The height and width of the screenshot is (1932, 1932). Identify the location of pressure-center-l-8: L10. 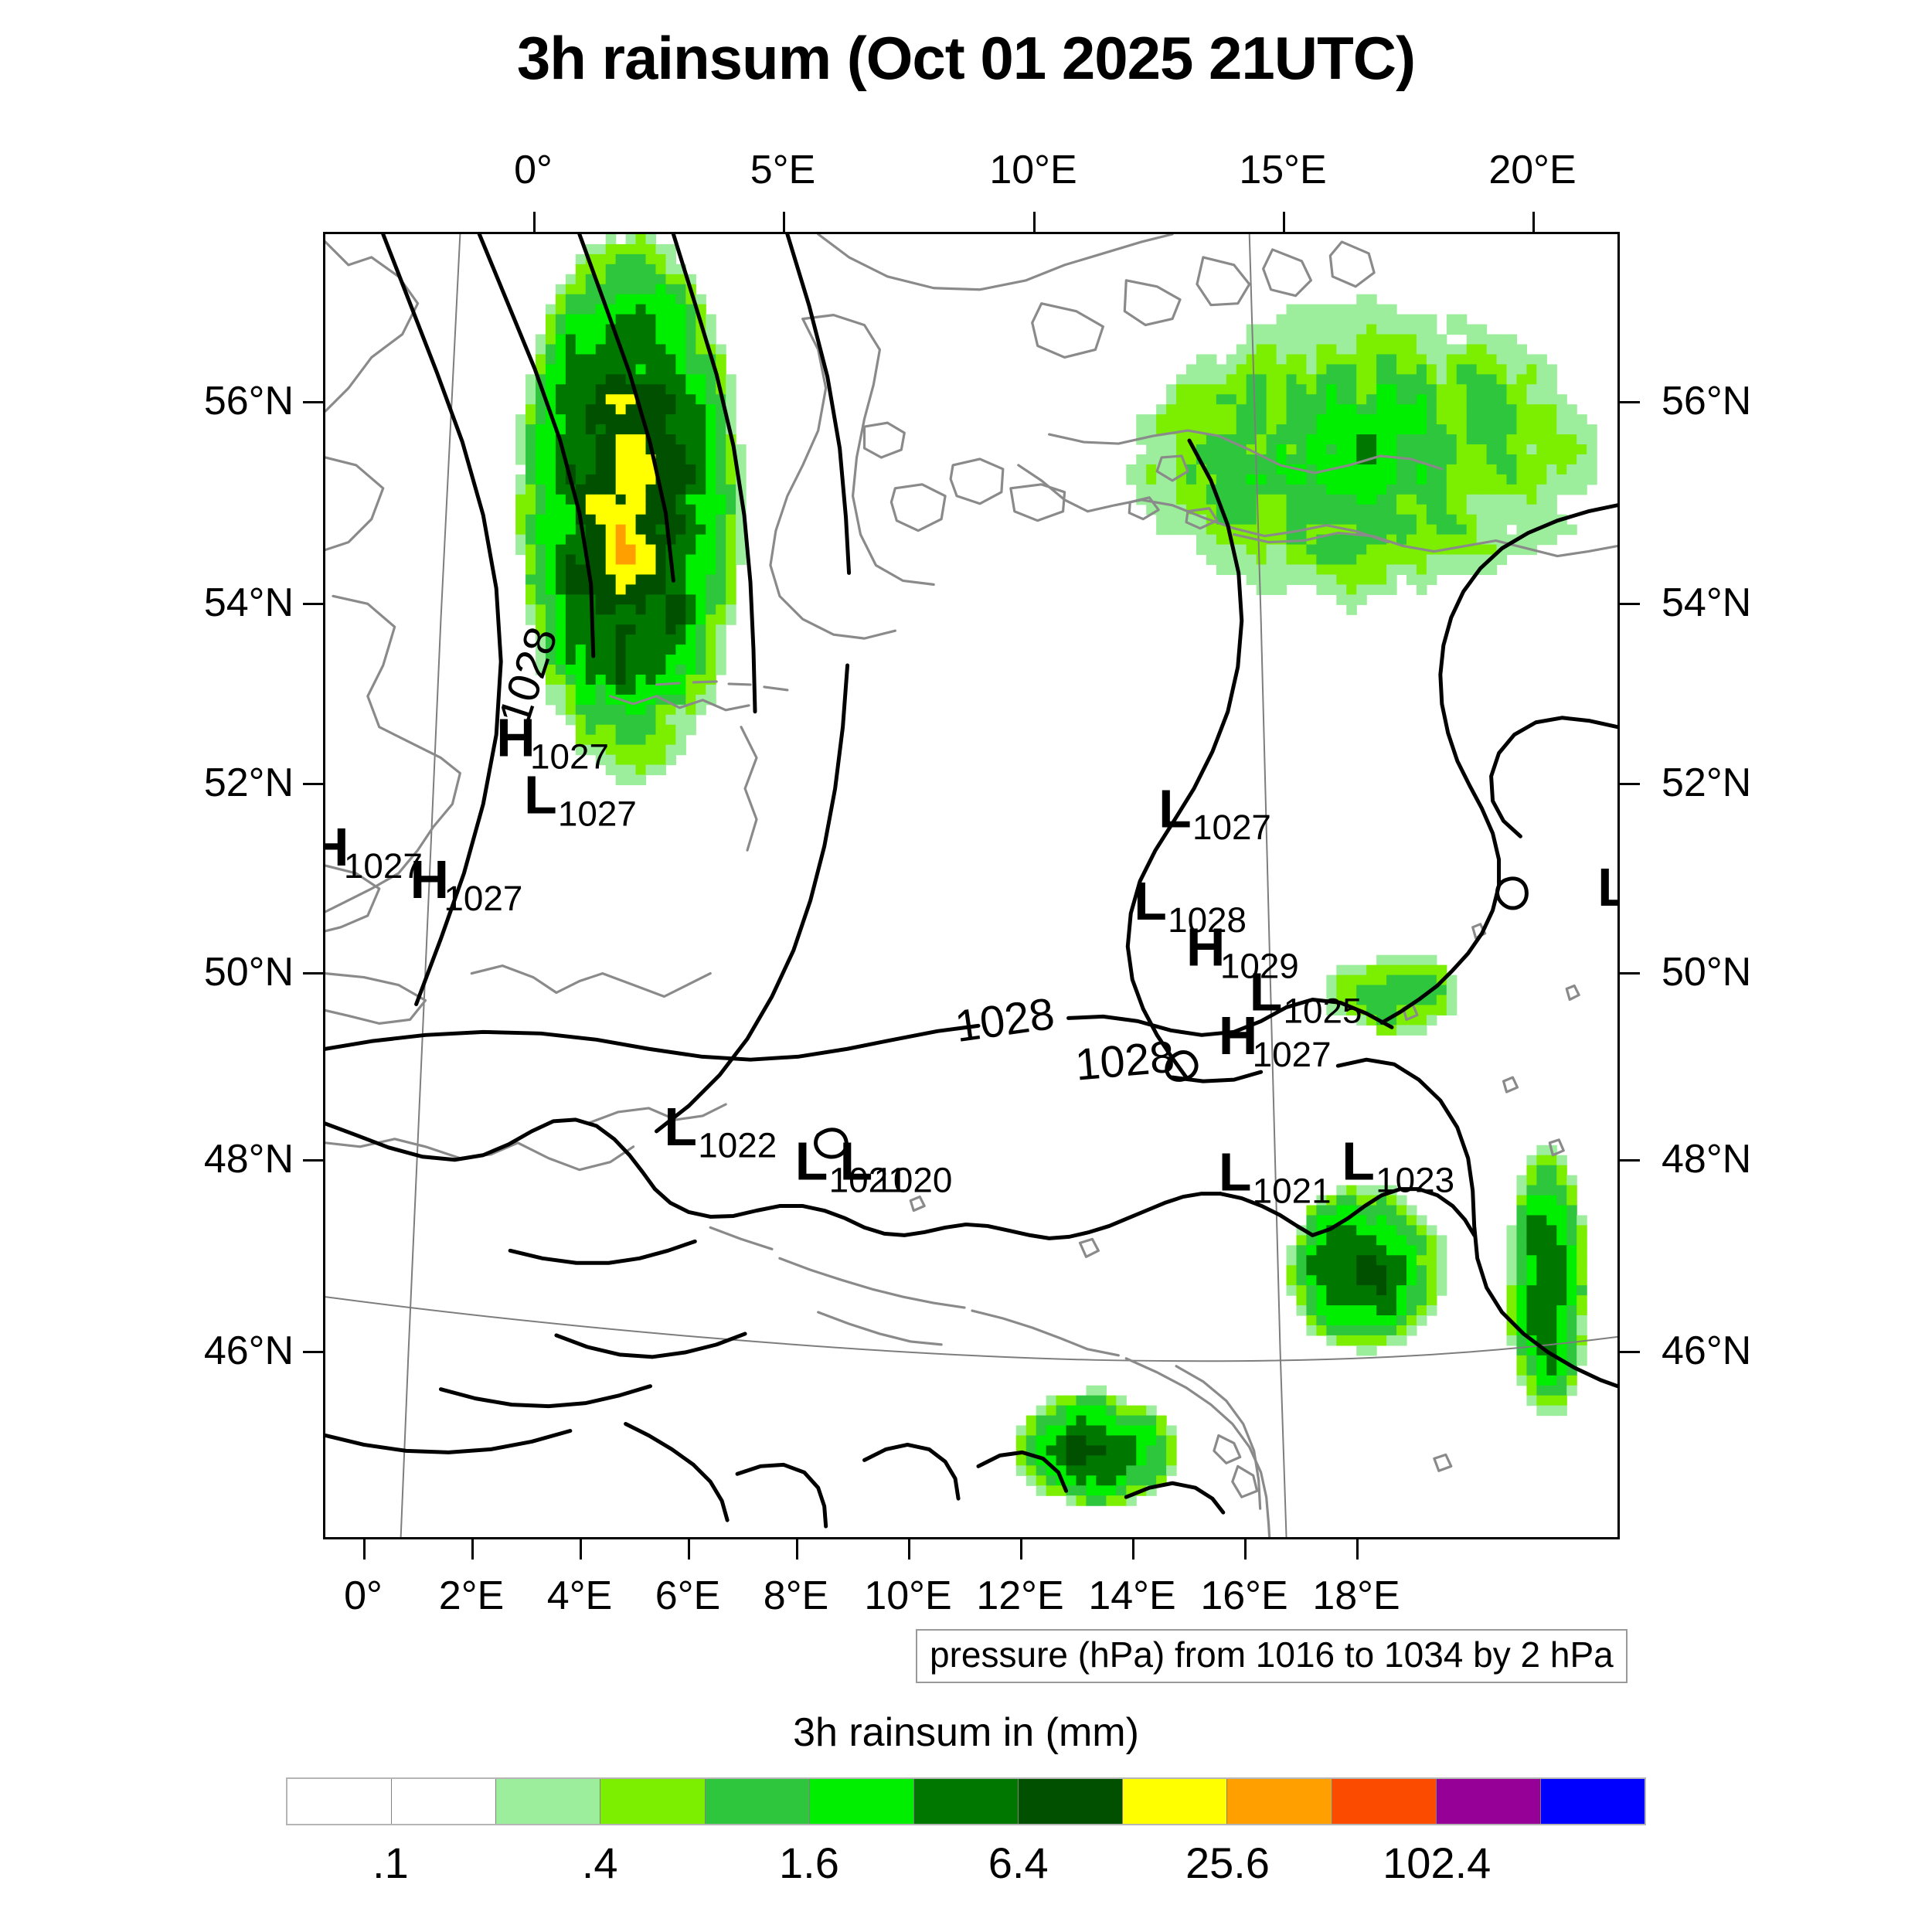
(1607, 887).